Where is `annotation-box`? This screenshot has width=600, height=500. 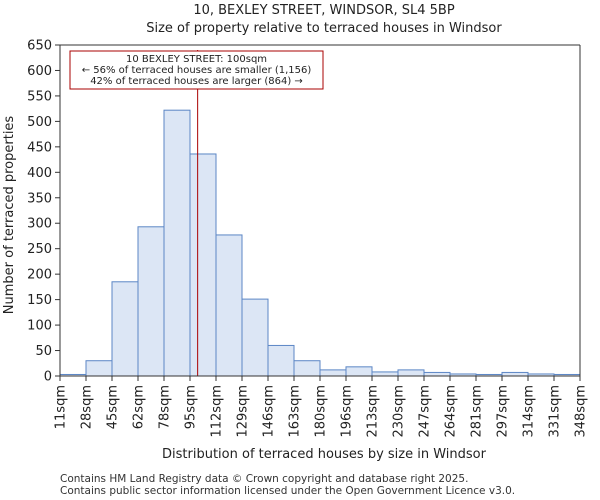
annotation-box is located at coordinates (196, 70).